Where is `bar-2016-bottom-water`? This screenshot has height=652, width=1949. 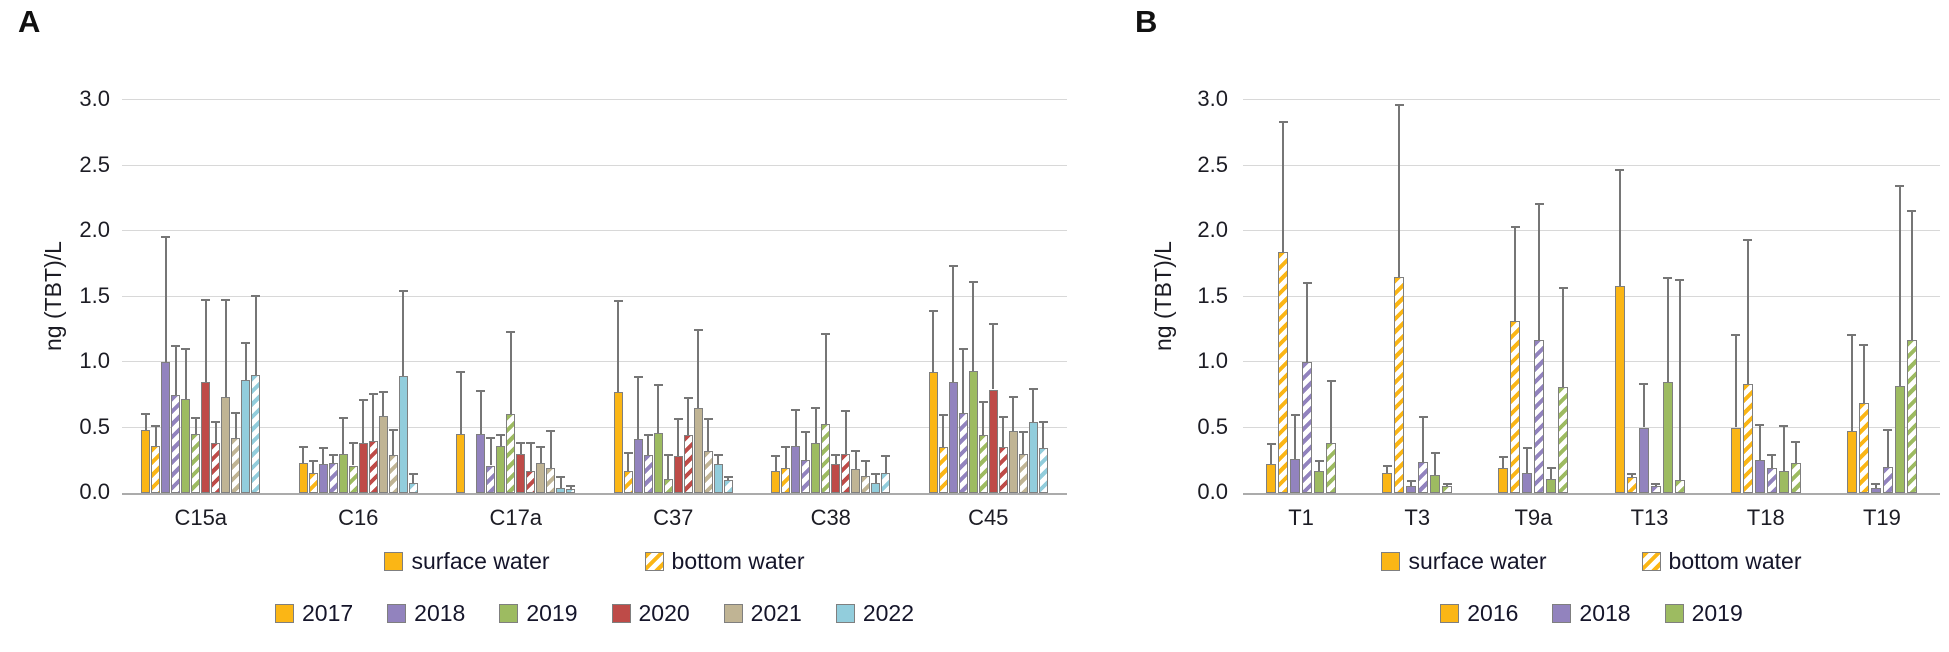 bar-2016-bottom-water is located at coordinates (1515, 407).